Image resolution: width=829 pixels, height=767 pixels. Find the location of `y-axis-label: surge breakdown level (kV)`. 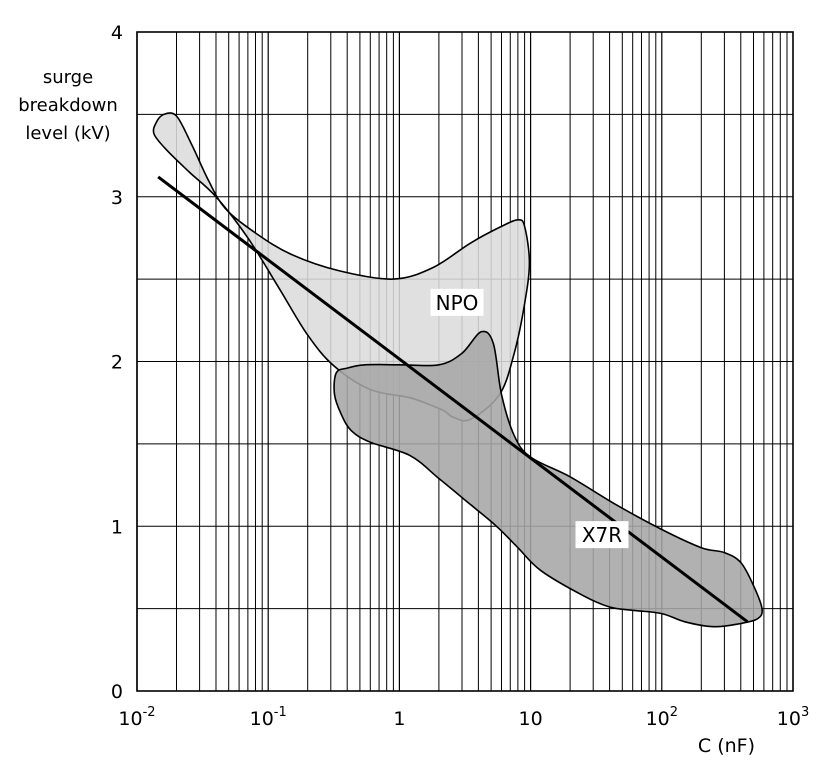

y-axis-label: surge breakdown level (kV) is located at coordinates (68, 105).